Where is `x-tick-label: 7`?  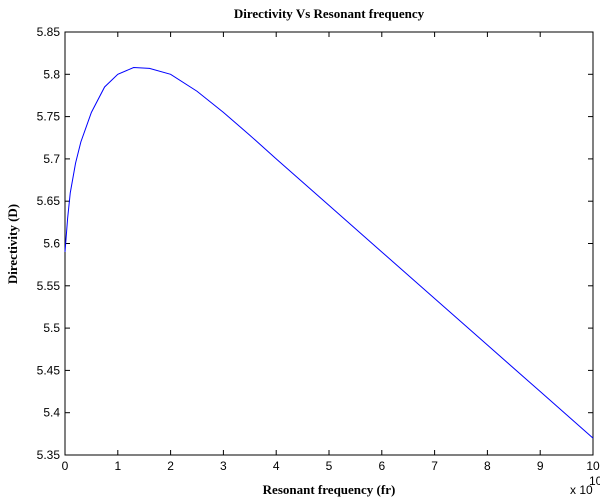
x-tick-label: 7 is located at coordinates (434, 466).